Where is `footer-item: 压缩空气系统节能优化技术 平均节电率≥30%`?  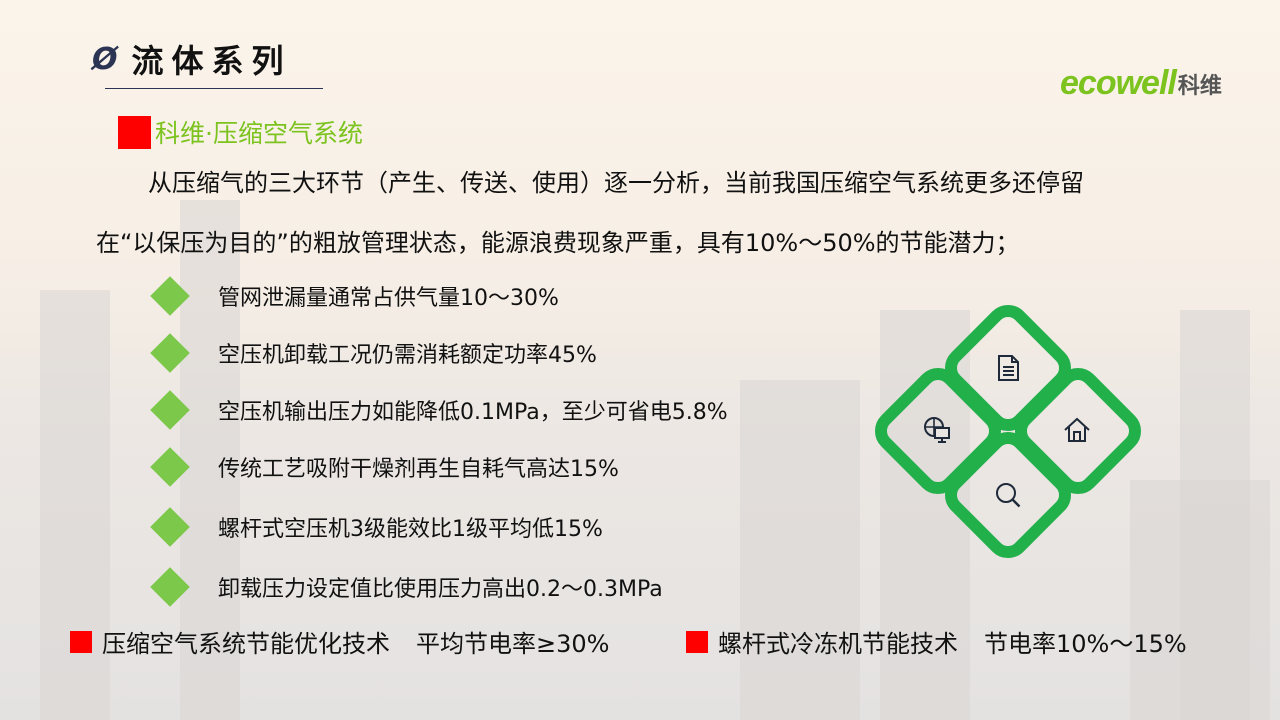 footer-item: 压缩空气系统节能优化技术 平均节电率≥30% is located at coordinates (339, 641).